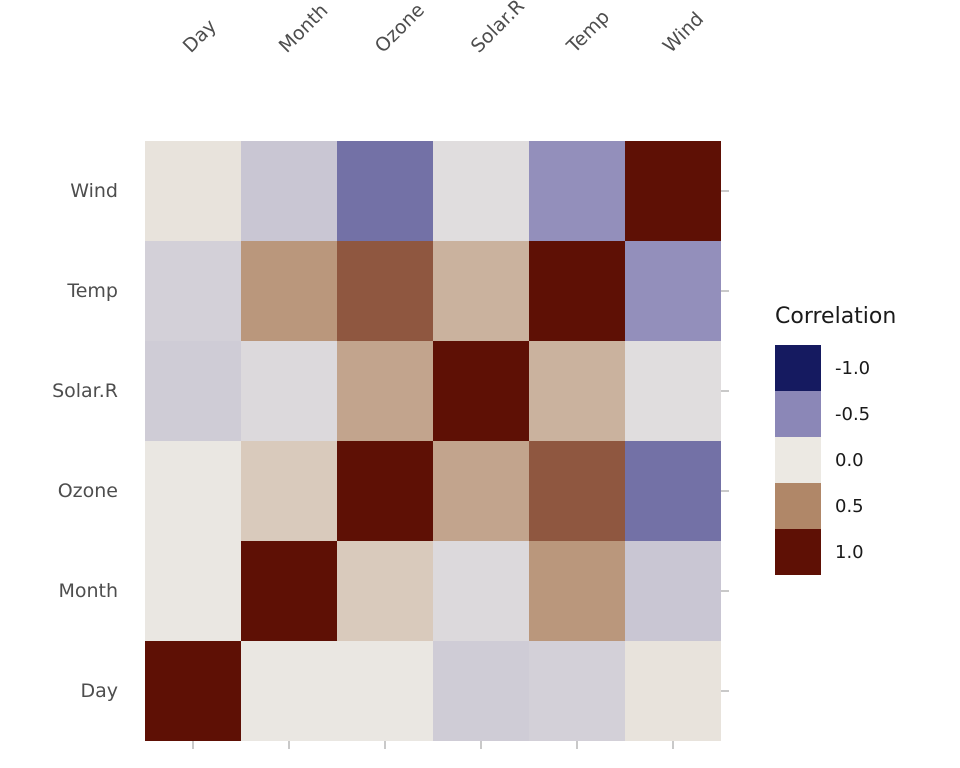 Image resolution: width=960 pixels, height=768 pixels. I want to click on x-axis-label: Ozone, so click(399, 29).